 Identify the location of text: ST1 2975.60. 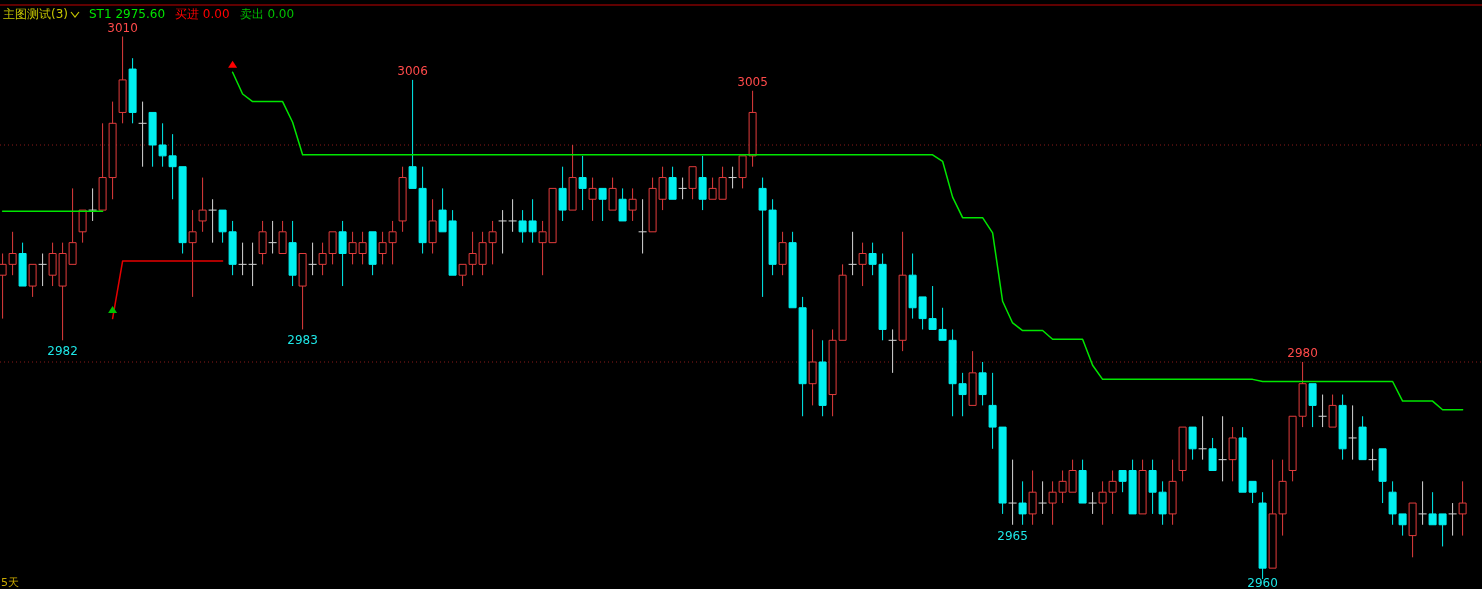
(127, 14).